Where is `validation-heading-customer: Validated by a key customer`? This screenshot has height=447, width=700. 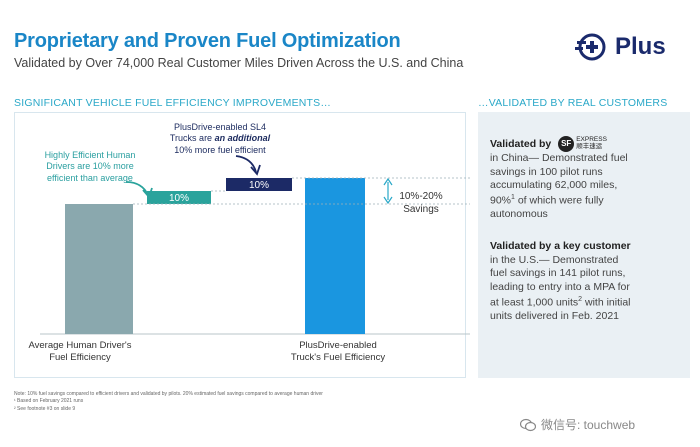
validation-heading-customer: Validated by a key customer is located at coordinates (560, 246).